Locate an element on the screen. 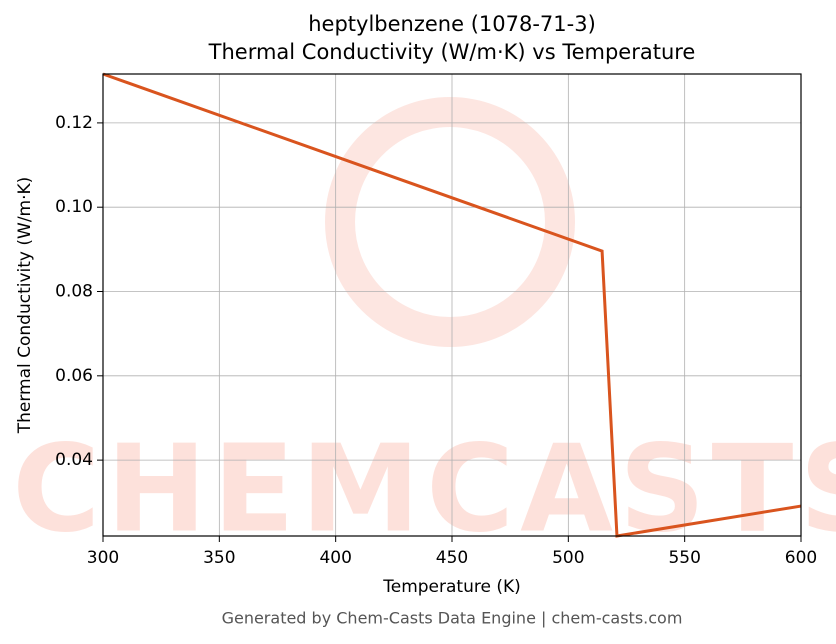 This screenshot has width=836, height=644. y-tick-label: 0.04 is located at coordinates (74, 460).